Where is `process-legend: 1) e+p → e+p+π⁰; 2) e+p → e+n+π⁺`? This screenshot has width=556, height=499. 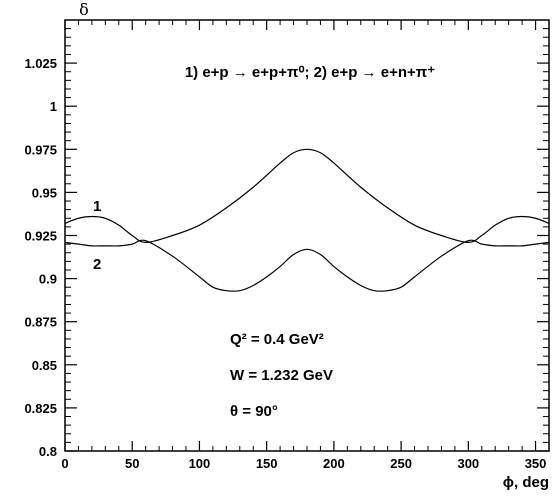 process-legend: 1) e+p → e+p+π⁰; 2) e+p → e+n+π⁺ is located at coordinates (310, 72).